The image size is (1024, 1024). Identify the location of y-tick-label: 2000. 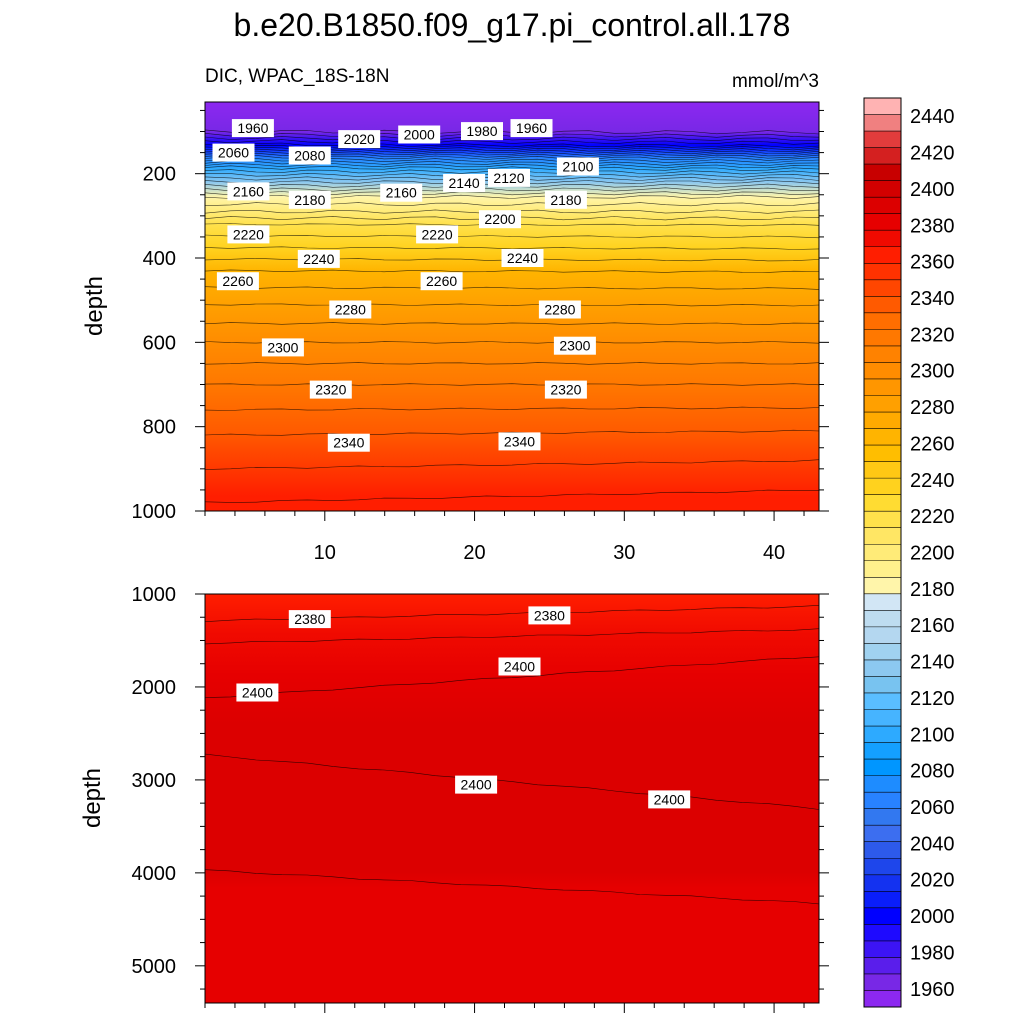
(154, 688).